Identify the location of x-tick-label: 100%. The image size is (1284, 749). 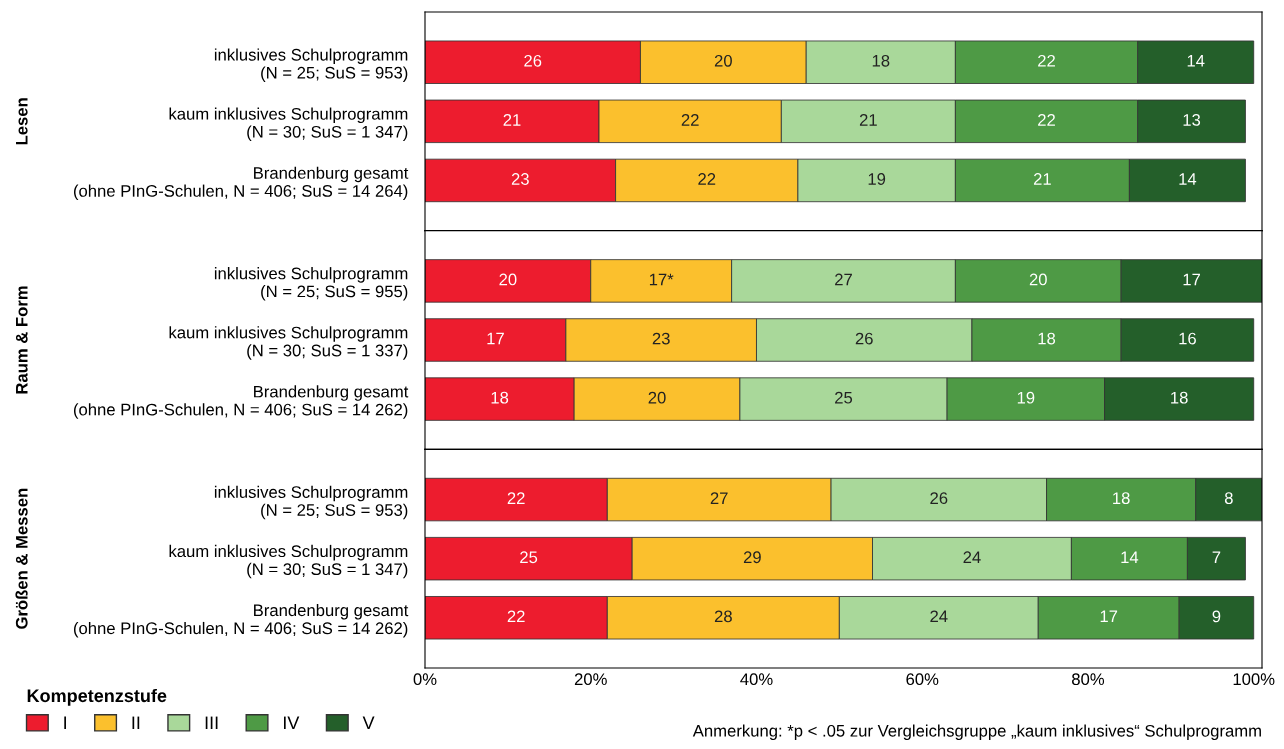
(1254, 679).